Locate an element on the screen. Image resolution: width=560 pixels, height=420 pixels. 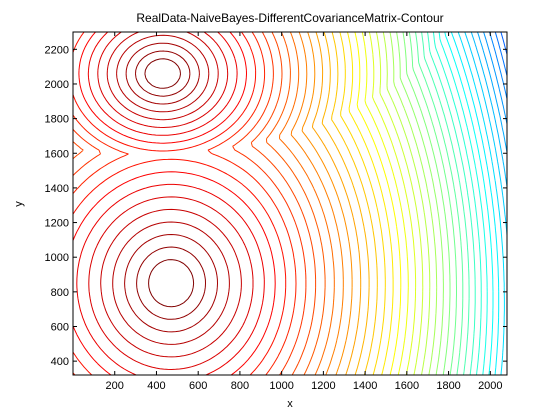
y-tick-label: 2200 is located at coordinates (57, 50).